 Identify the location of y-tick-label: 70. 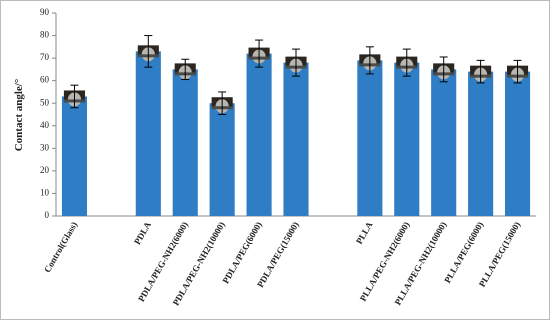
(45, 57).